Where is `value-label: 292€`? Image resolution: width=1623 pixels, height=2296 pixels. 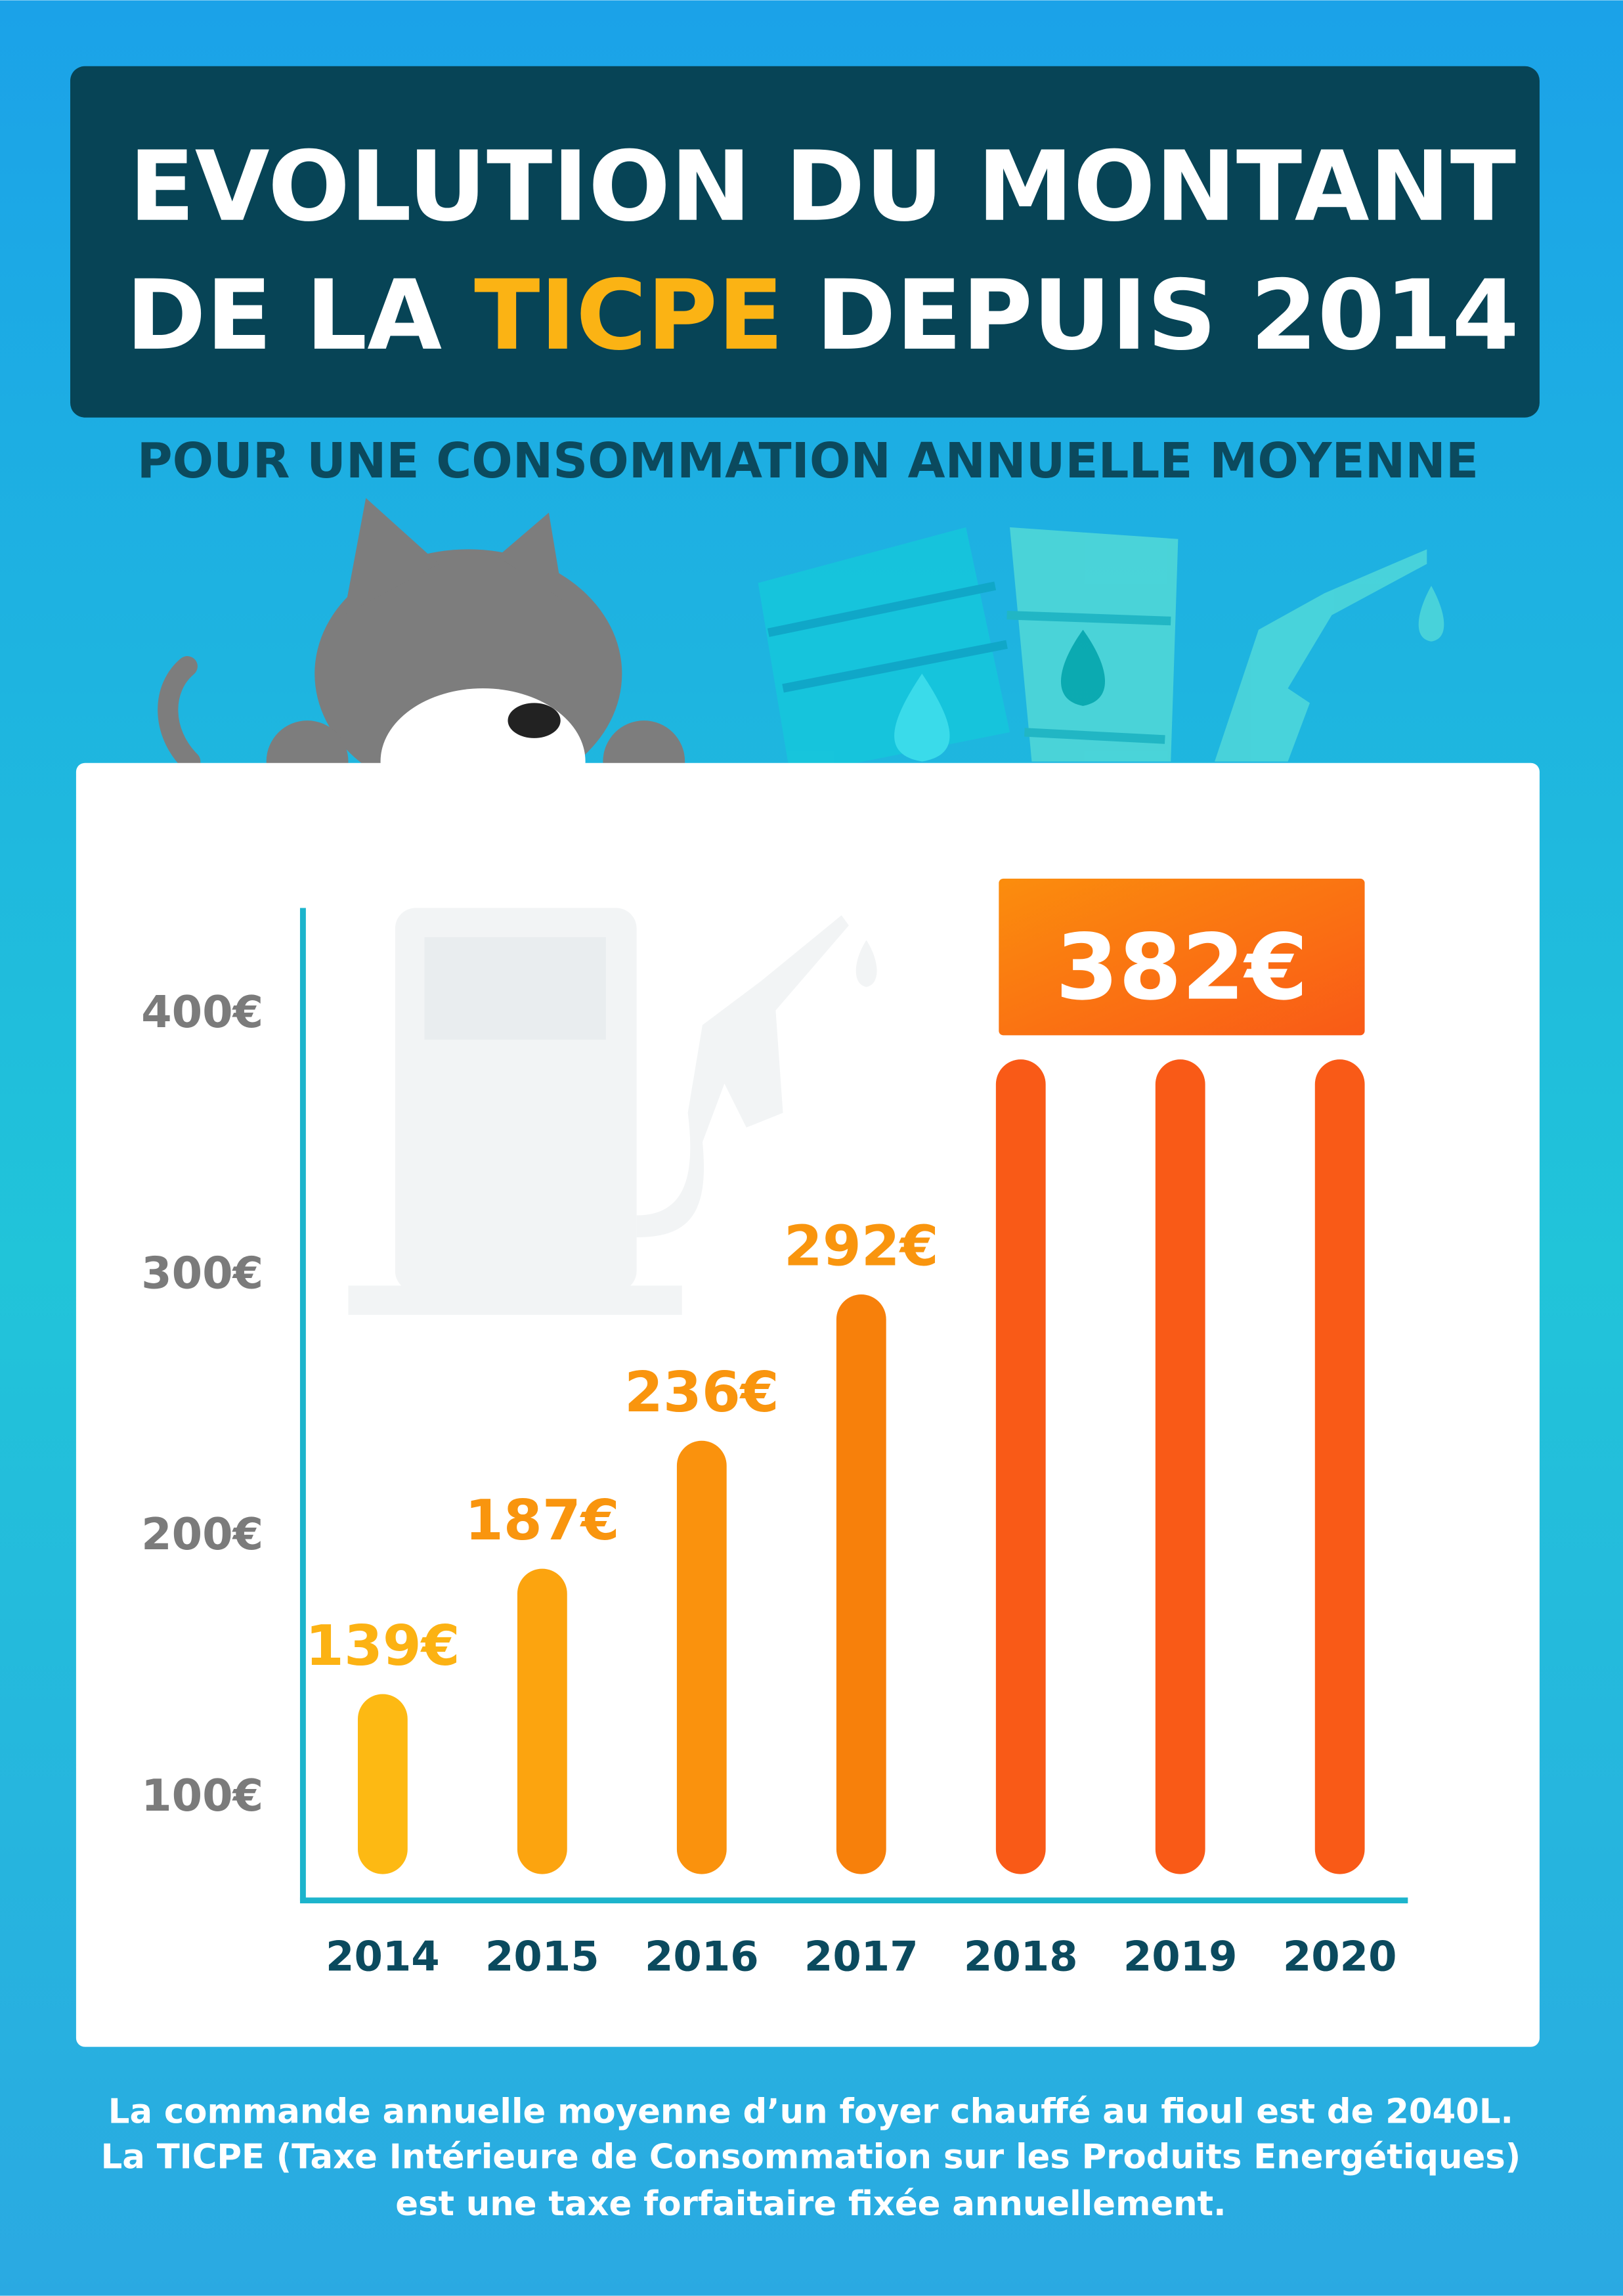 value-label: 292€ is located at coordinates (861, 1245).